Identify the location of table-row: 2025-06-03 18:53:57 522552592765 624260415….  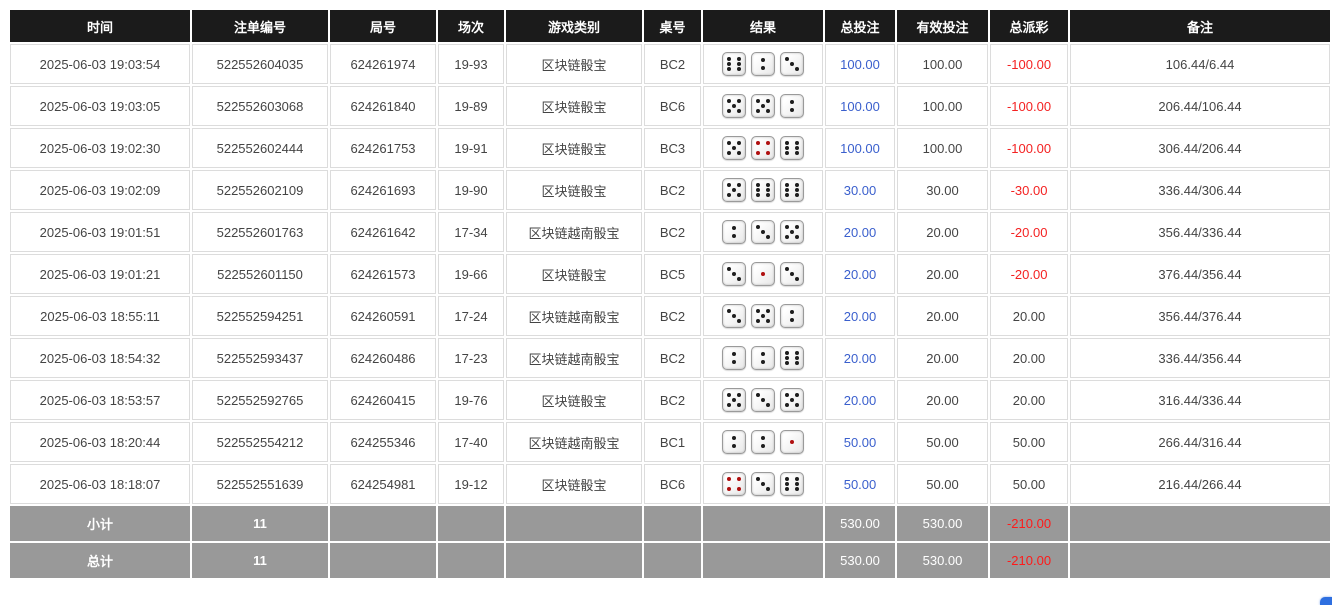
(670, 400).